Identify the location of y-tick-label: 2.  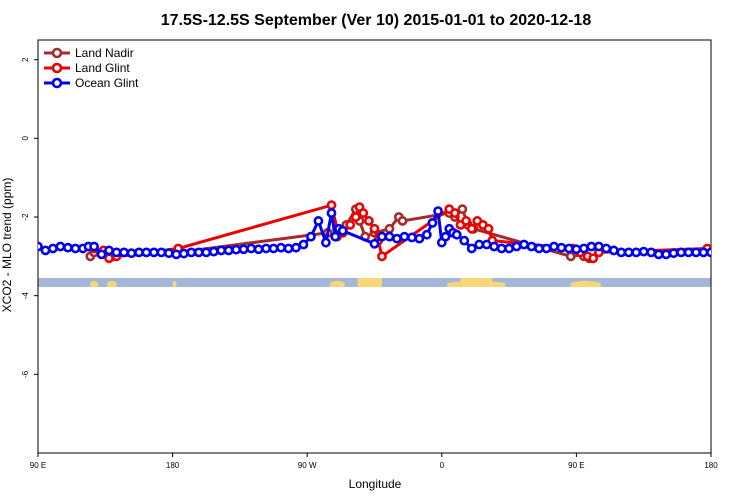
(25, 59).